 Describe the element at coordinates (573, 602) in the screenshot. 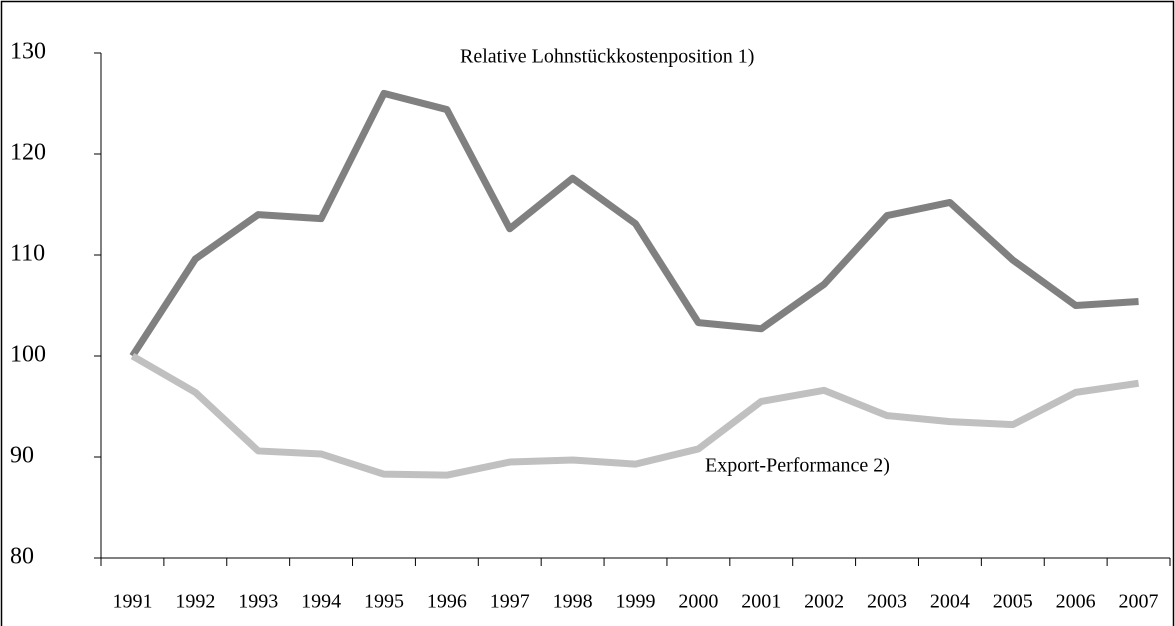

I see `x-tick-label: 1998` at that location.